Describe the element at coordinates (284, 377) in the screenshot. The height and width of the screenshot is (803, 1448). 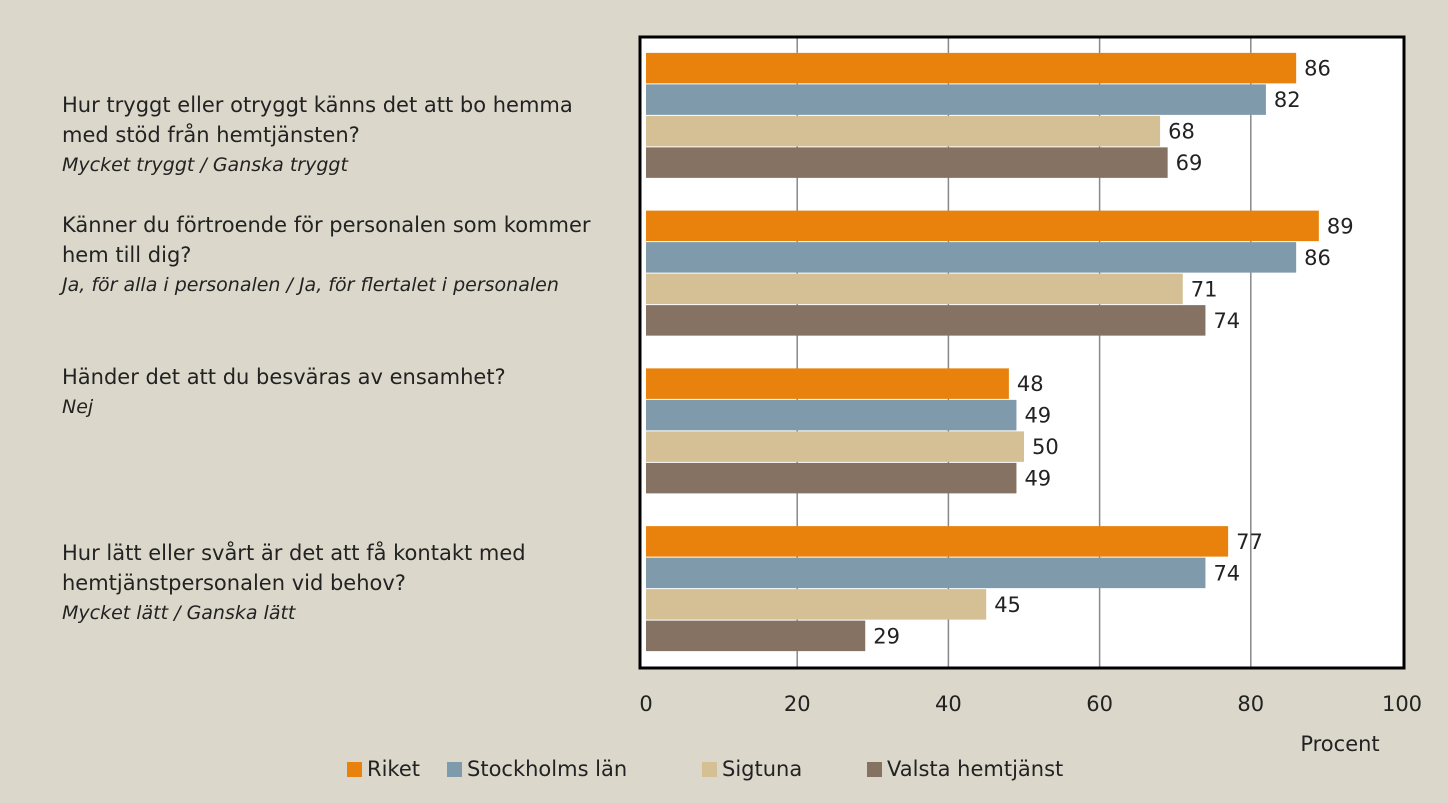
I see `question: Händer det att du besväras av ensamhet?` at that location.